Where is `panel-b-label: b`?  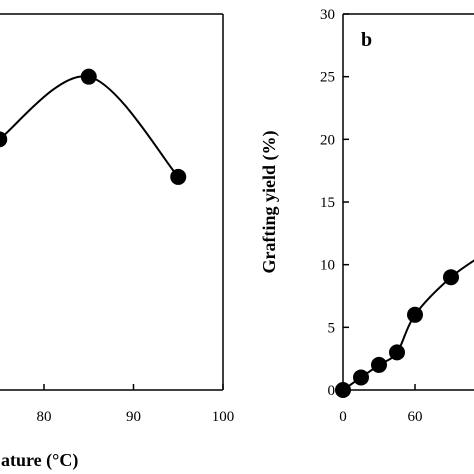
panel-b-label: b is located at coordinates (366, 40).